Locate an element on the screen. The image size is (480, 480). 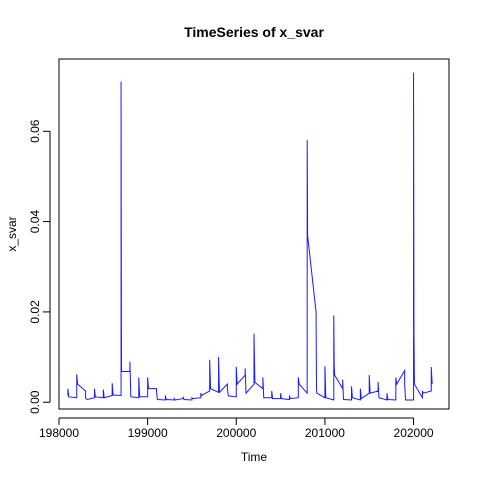
x-tick-label: 198000 is located at coordinates (59, 433).